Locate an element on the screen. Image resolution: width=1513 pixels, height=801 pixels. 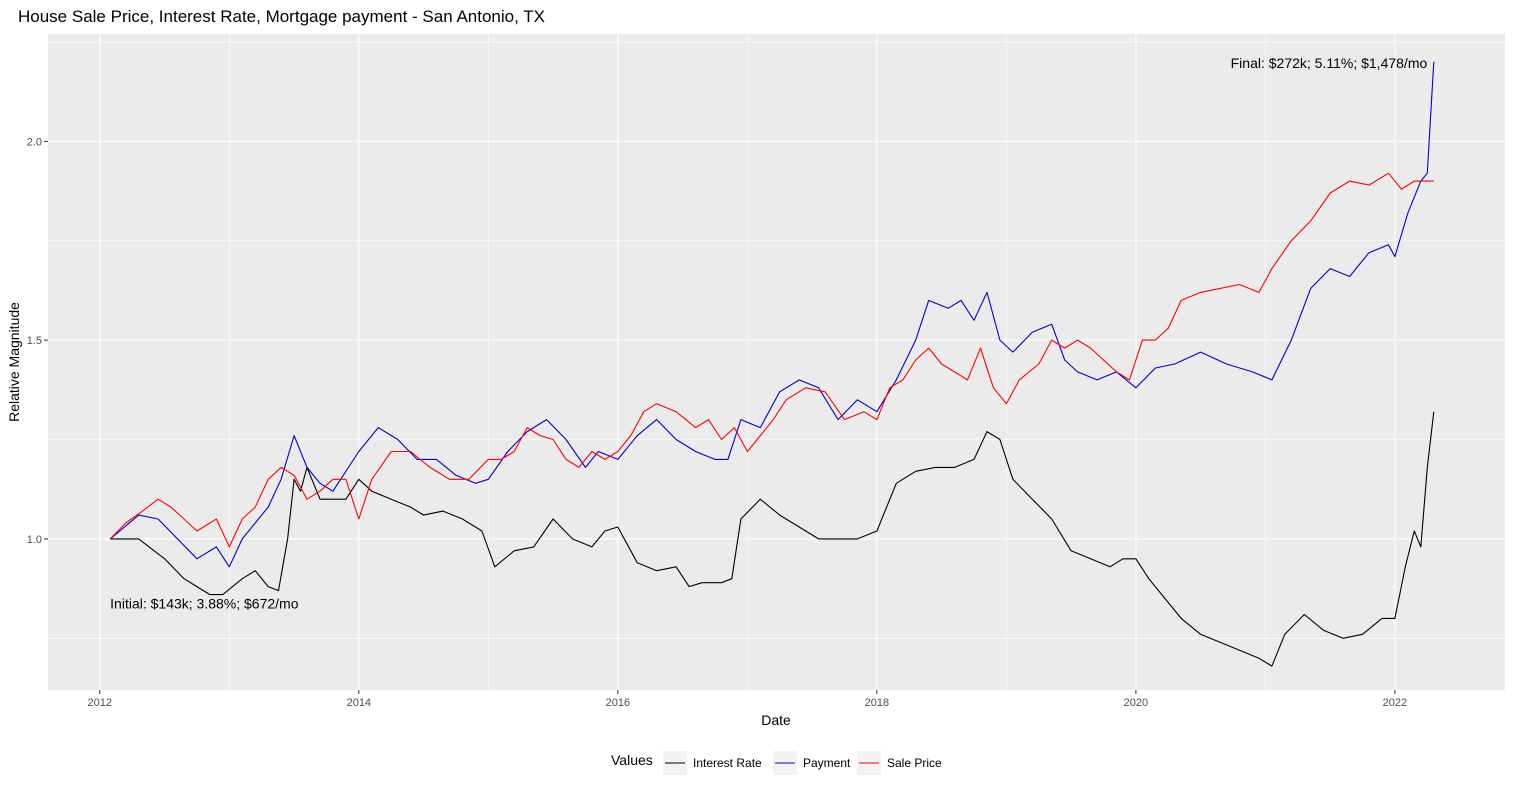
y-tick-label: 1.0 is located at coordinates (34, 540).